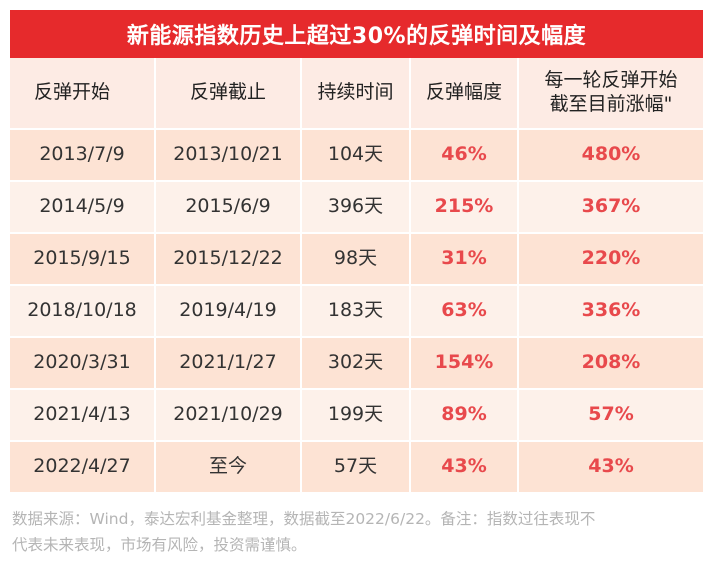 Image resolution: width=713 pixels, height=566 pixels. I want to click on cell-duration: 98天, so click(356, 259).